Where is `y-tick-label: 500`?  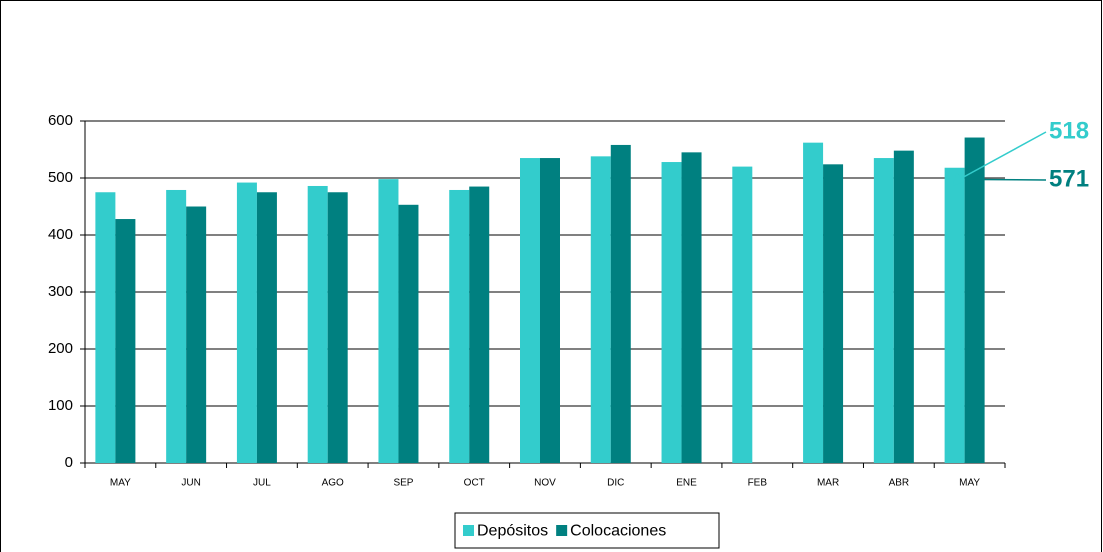 y-tick-label: 500 is located at coordinates (60, 177).